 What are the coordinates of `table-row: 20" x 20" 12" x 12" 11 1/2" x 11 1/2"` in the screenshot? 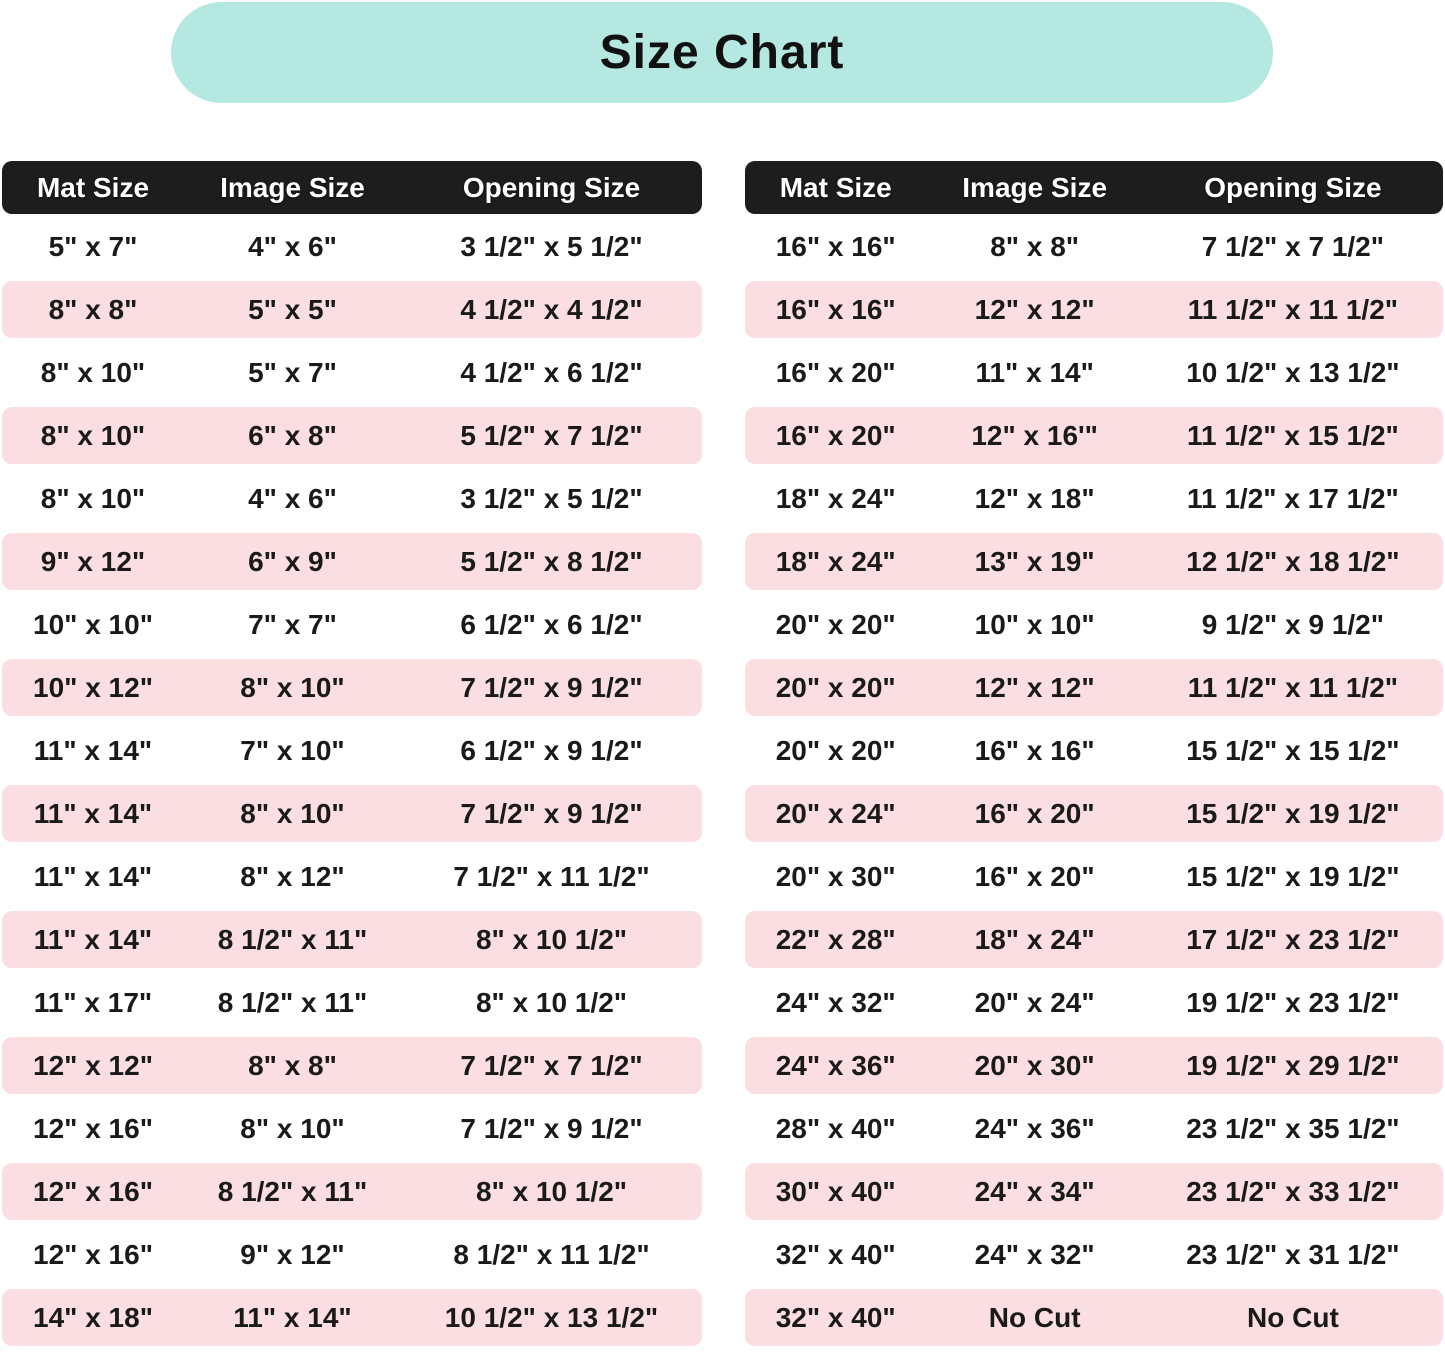 It's located at (1094, 687).